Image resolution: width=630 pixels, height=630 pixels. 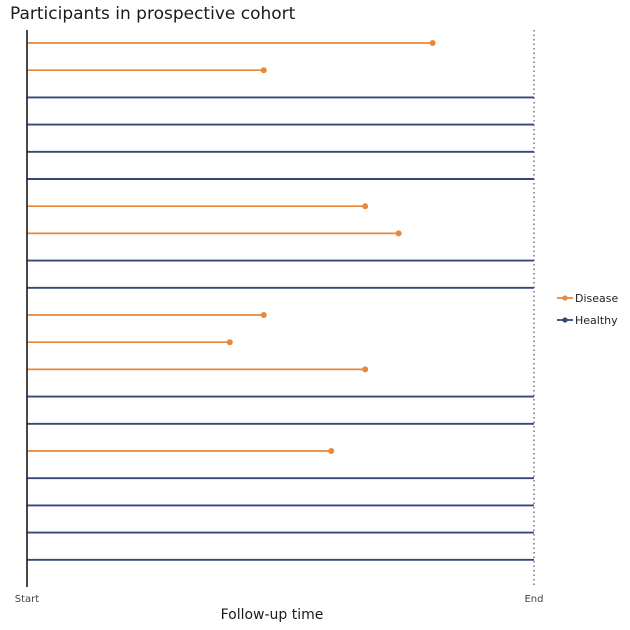 What do you see at coordinates (587, 309) in the screenshot?
I see `legend: Disease Healthy` at bounding box center [587, 309].